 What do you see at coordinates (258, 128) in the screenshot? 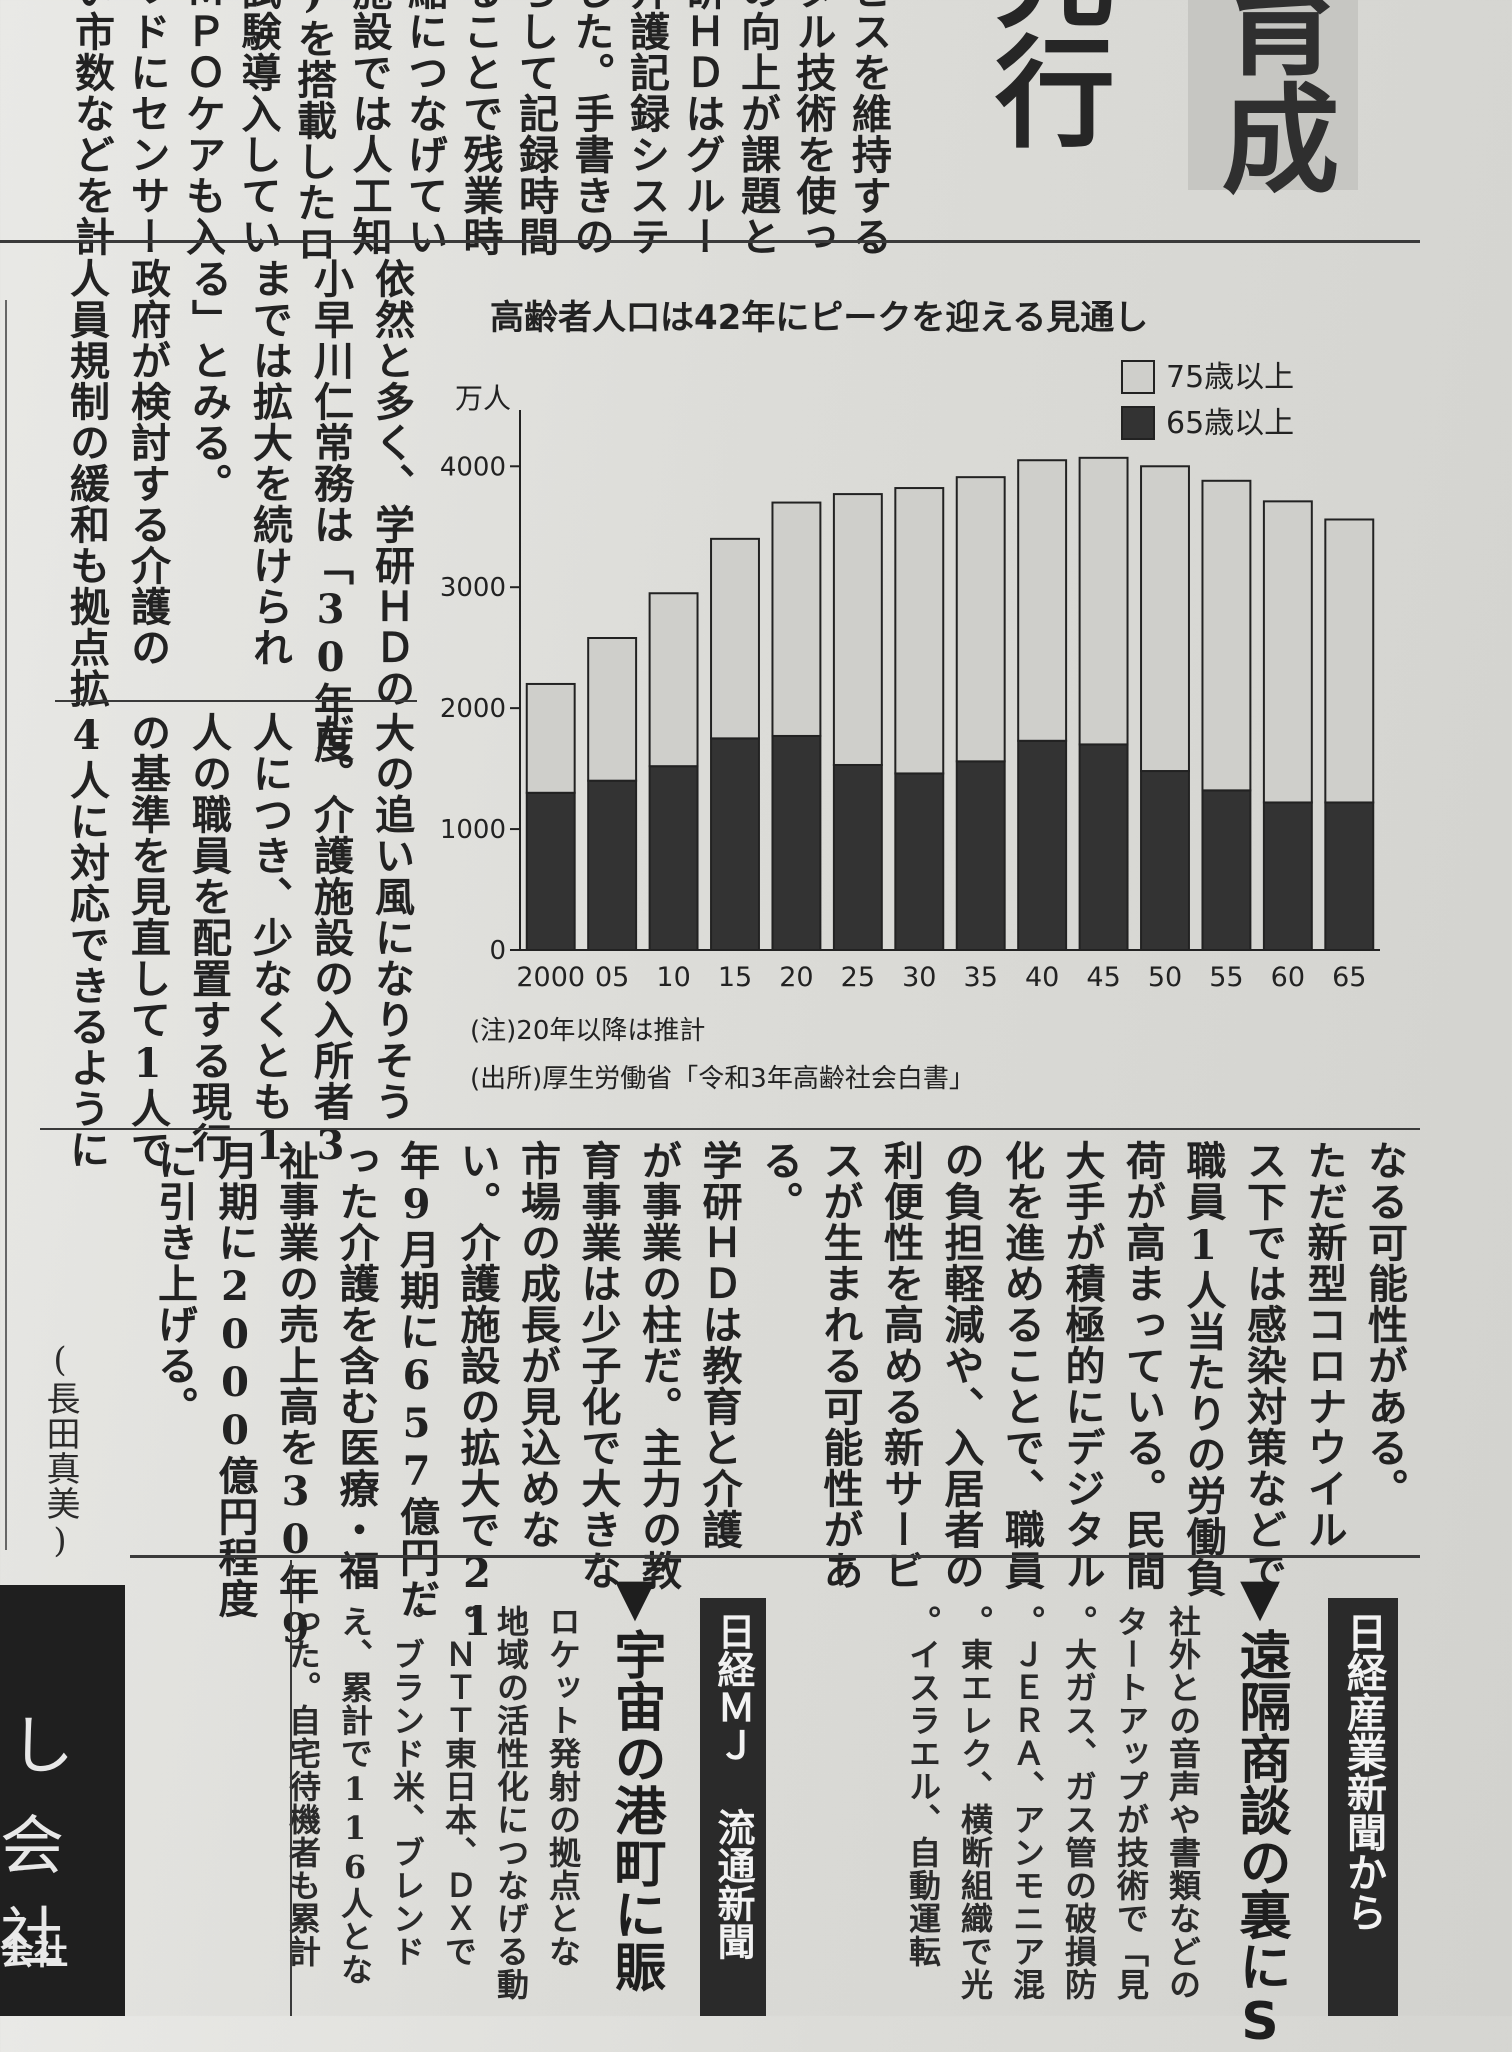
I see `top-column-12: 試験導入してい` at bounding box center [258, 128].